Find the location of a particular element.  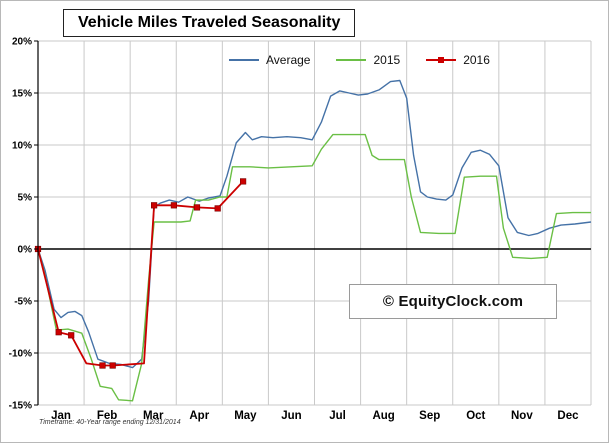

y-tick-label: 15% is located at coordinates (22, 94).